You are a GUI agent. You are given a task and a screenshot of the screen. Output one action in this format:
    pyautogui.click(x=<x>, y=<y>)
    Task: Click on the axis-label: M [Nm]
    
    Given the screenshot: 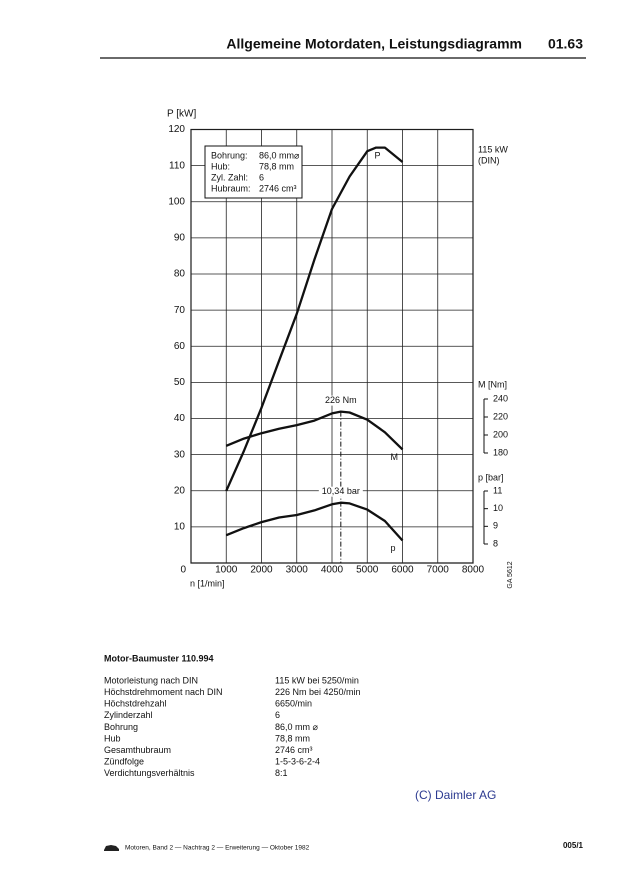 What is the action you would take?
    pyautogui.click(x=492, y=384)
    